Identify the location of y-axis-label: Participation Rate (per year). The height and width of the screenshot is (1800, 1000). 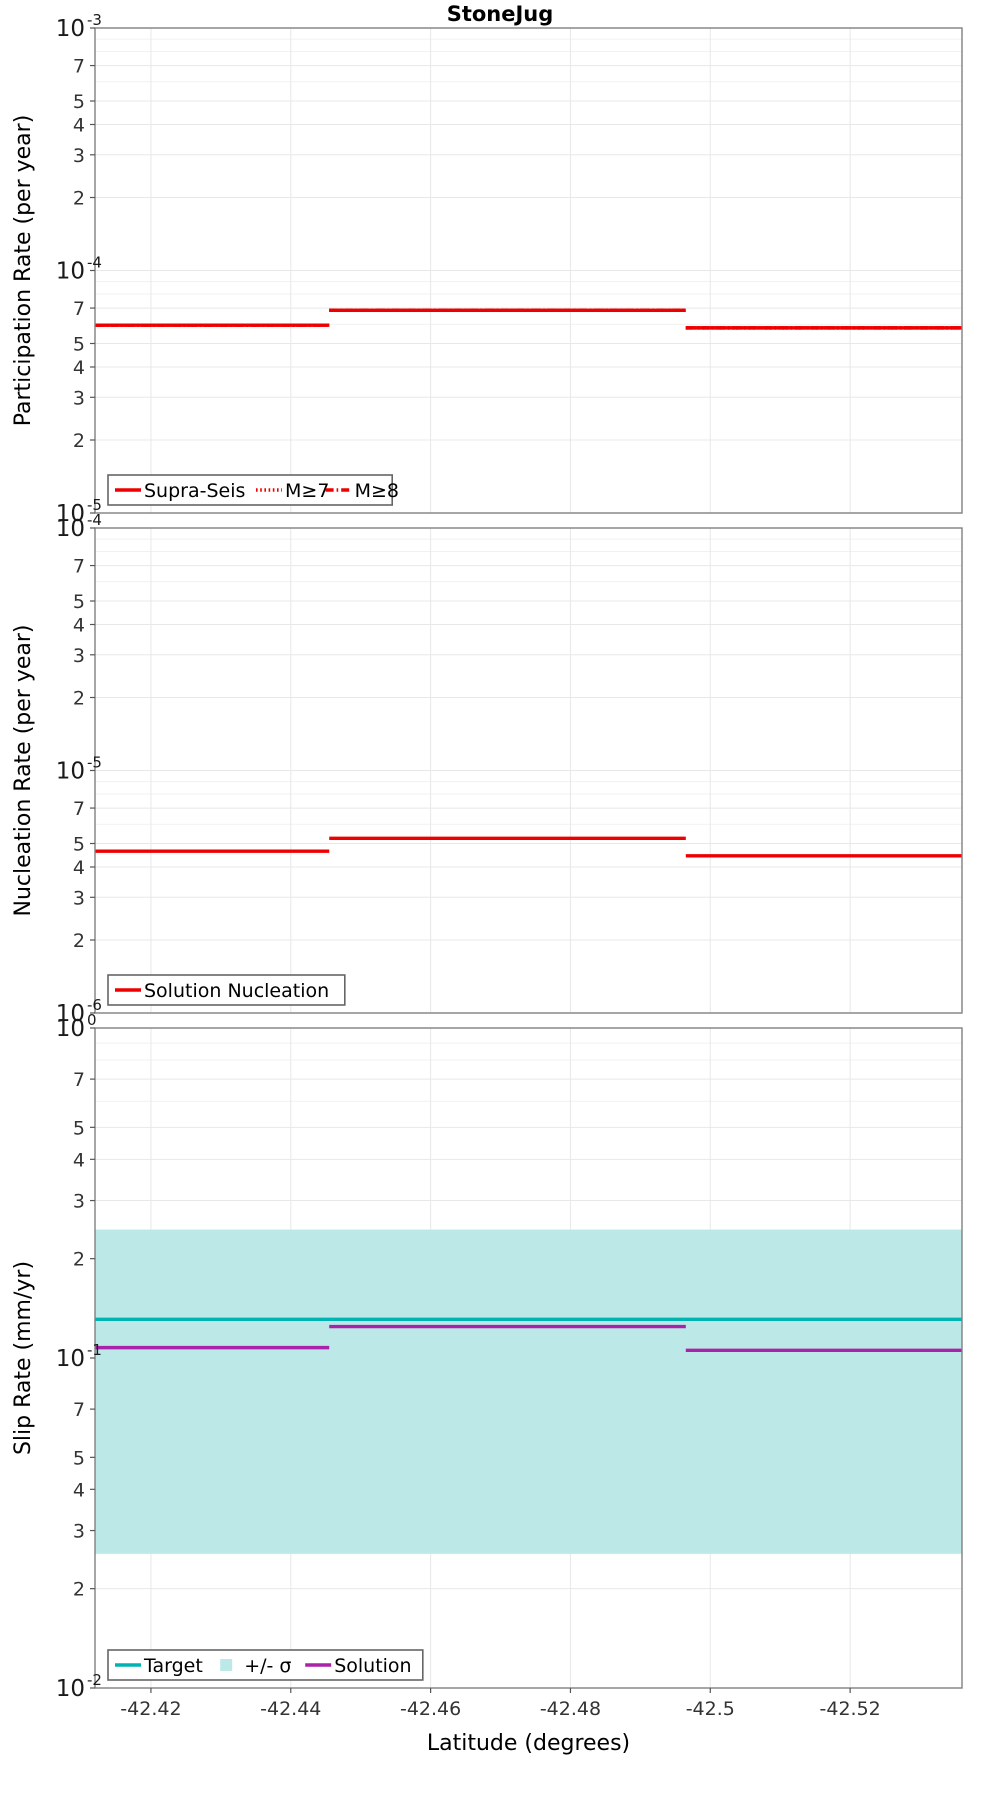
(23, 271).